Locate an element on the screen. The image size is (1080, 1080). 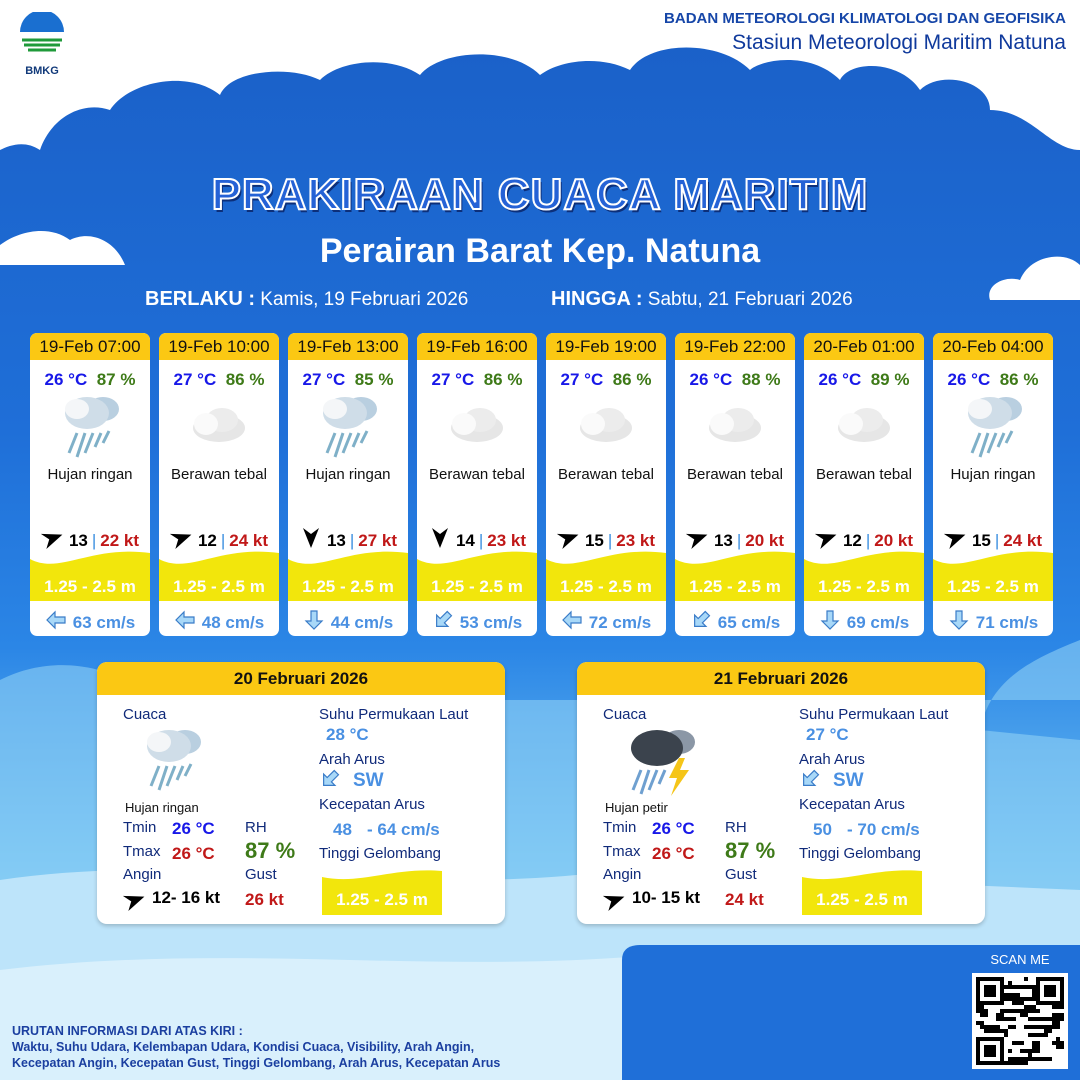
wind-value: 10- 15 kt is located at coordinates (666, 897).